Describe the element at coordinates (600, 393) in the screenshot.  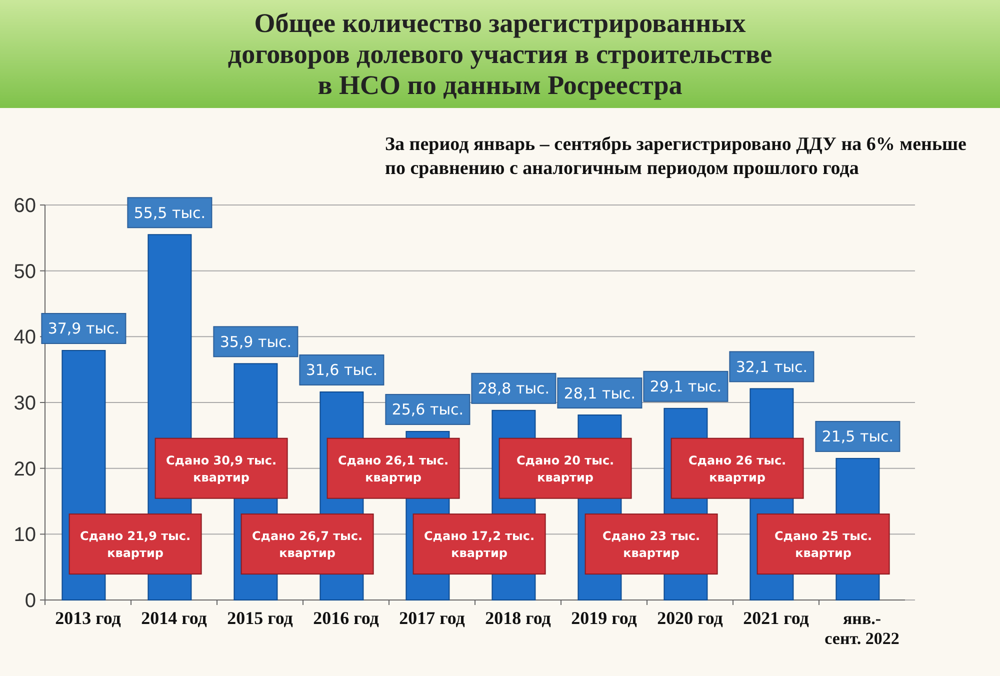
I see `data-label: 28,1 тыс.` at that location.